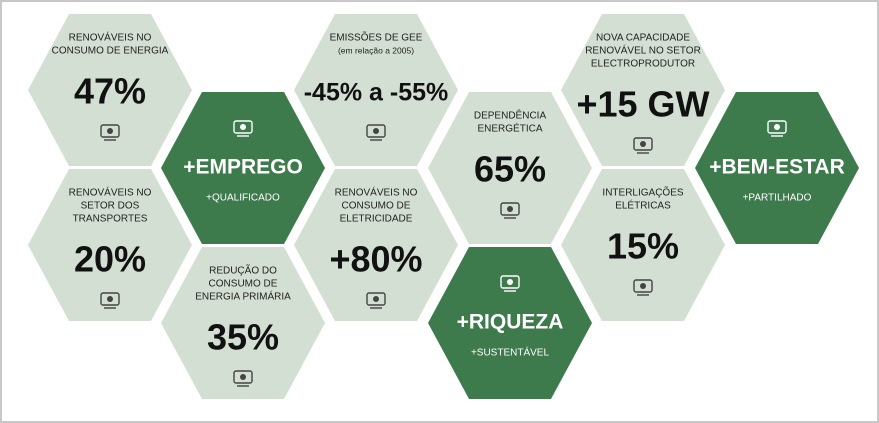  What do you see at coordinates (509, 128) in the screenshot?
I see `hex-label: ENERGÉTICA` at bounding box center [509, 128].